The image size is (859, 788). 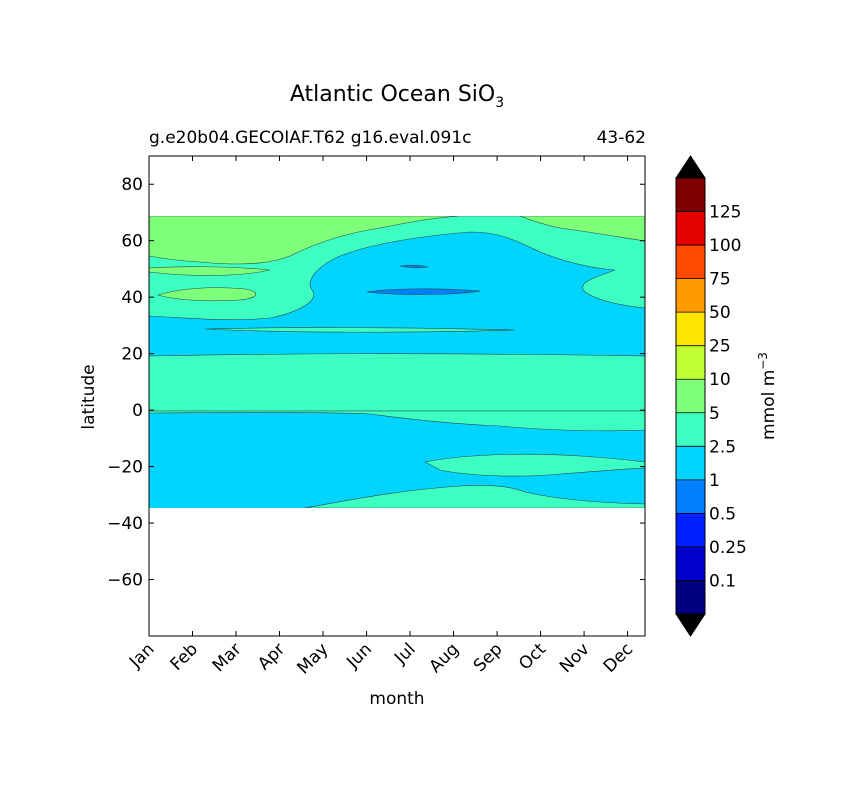 What do you see at coordinates (444, 658) in the screenshot?
I see `x-tick-label: Aug` at bounding box center [444, 658].